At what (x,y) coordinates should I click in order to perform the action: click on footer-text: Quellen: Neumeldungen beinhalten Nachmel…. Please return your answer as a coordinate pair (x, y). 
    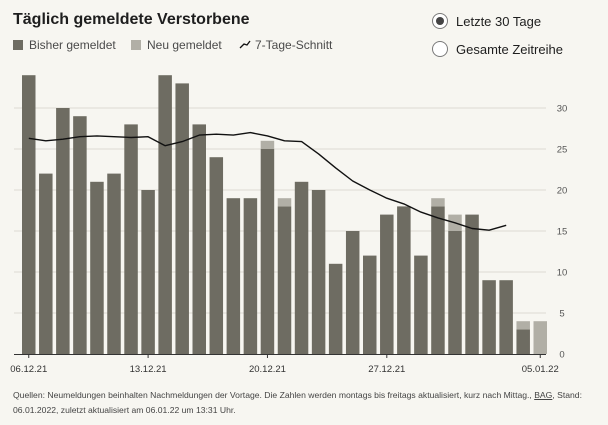
    Looking at the image, I should click on (274, 395).